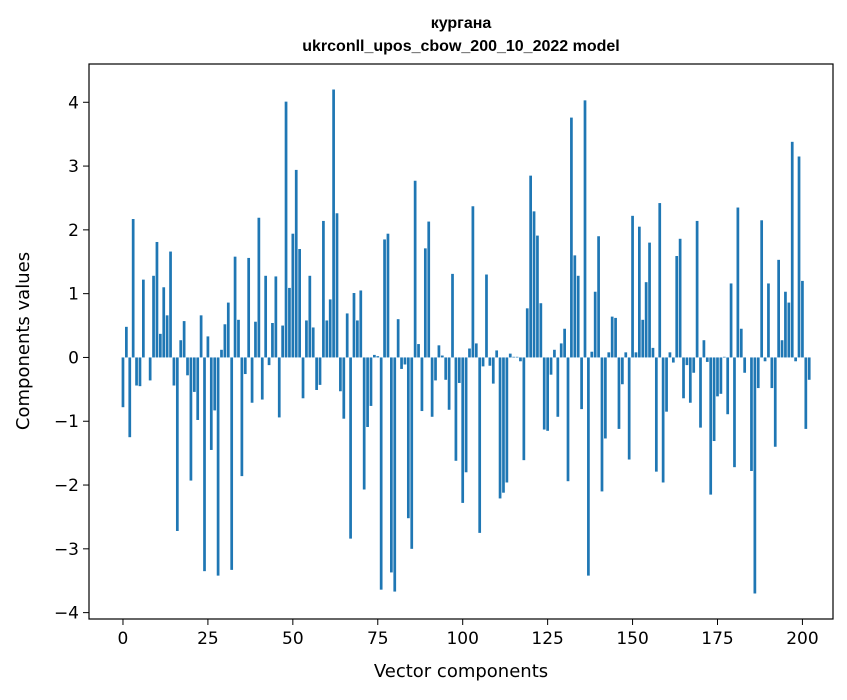 Image resolution: width=847 pixels, height=700 pixels. Describe the element at coordinates (461, 23) in the screenshot. I see `chart-title-line1: кургана` at that location.